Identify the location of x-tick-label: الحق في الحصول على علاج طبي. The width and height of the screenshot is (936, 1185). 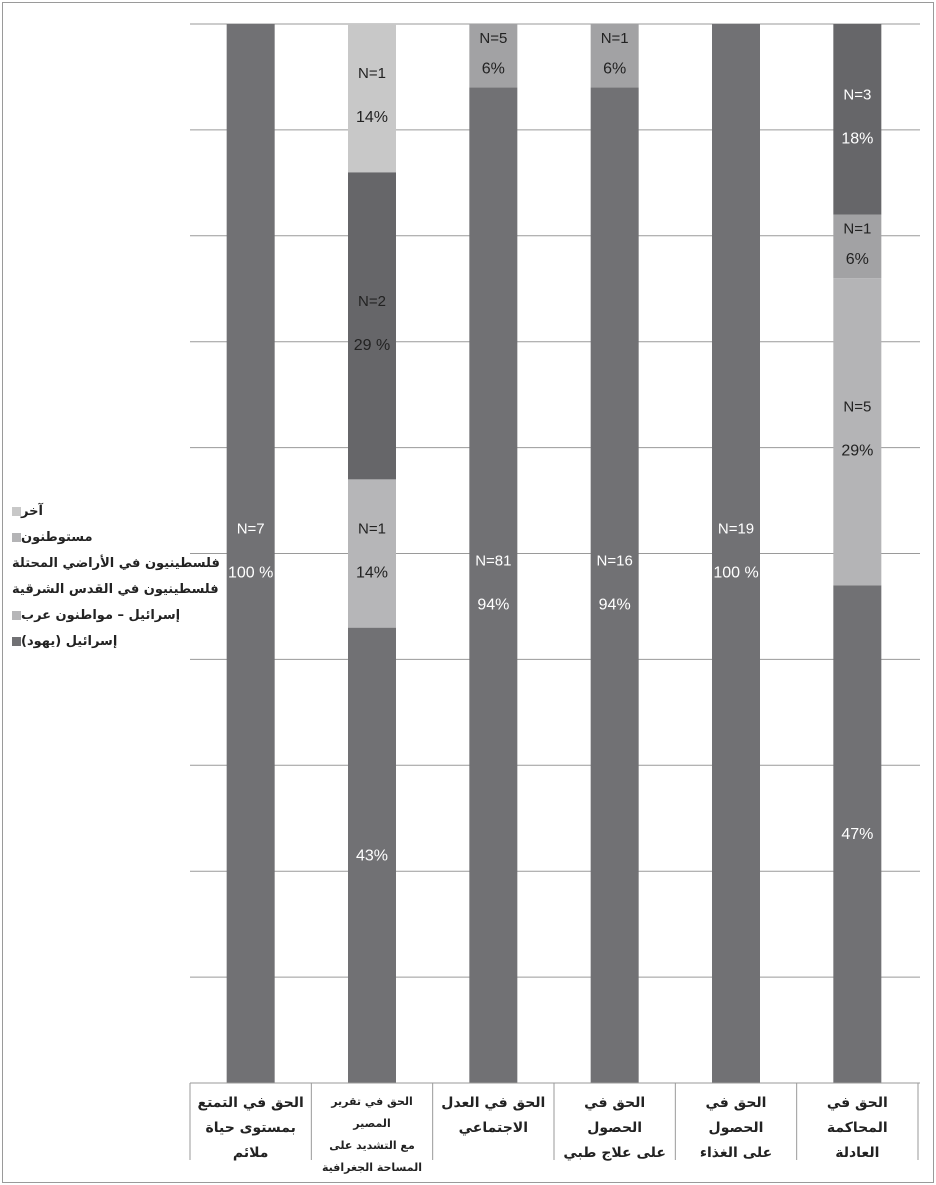
(614, 1128).